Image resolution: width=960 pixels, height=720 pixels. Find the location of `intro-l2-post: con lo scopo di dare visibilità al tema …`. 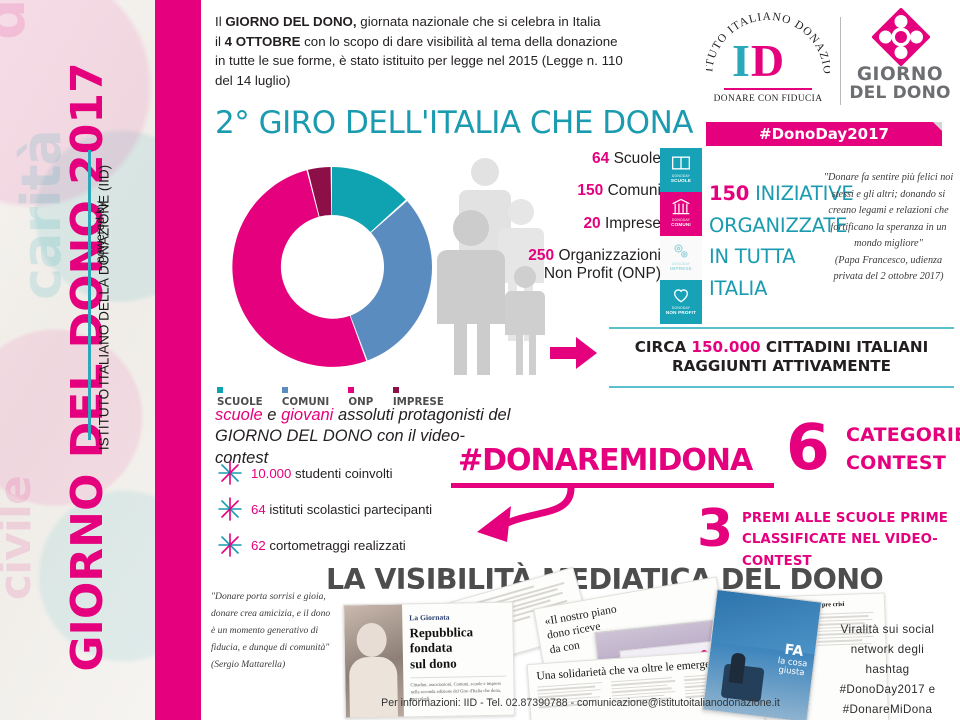

intro-l2-post: con lo scopo di dare visibilità al tema … is located at coordinates (459, 41).